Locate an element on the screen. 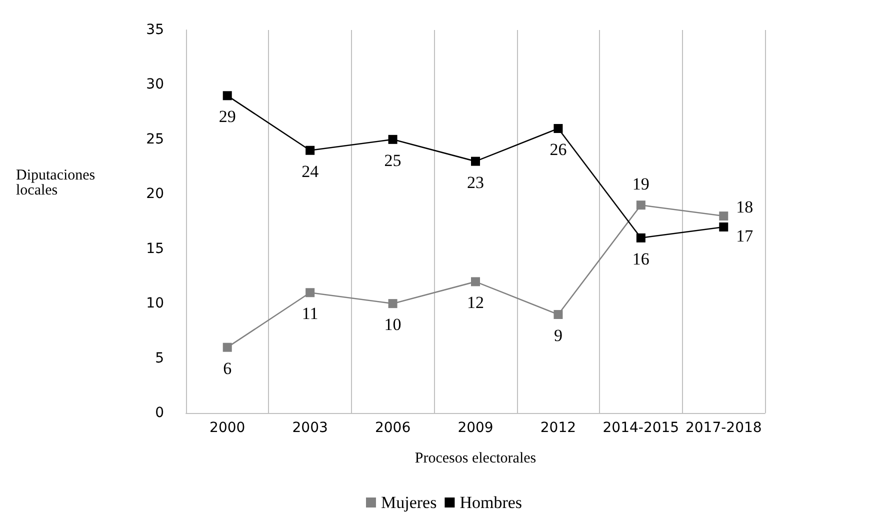 This screenshot has height=526, width=888. y-tick-label: 35 is located at coordinates (155, 30).